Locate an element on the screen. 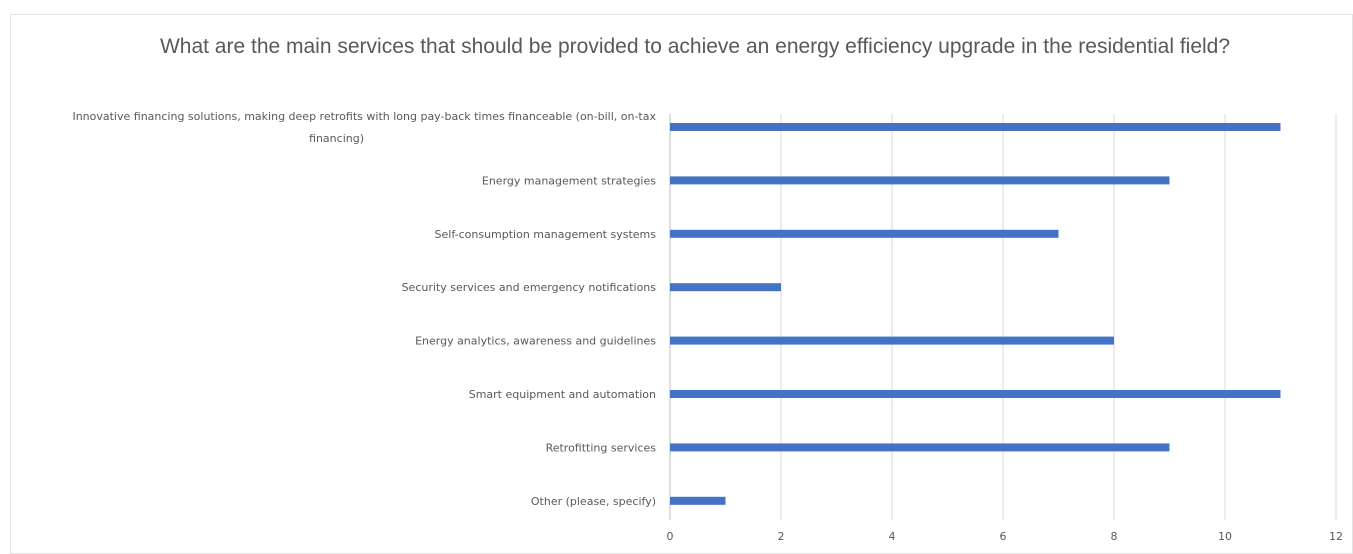 The height and width of the screenshot is (554, 1353). x-tick-label: 2 is located at coordinates (781, 536).